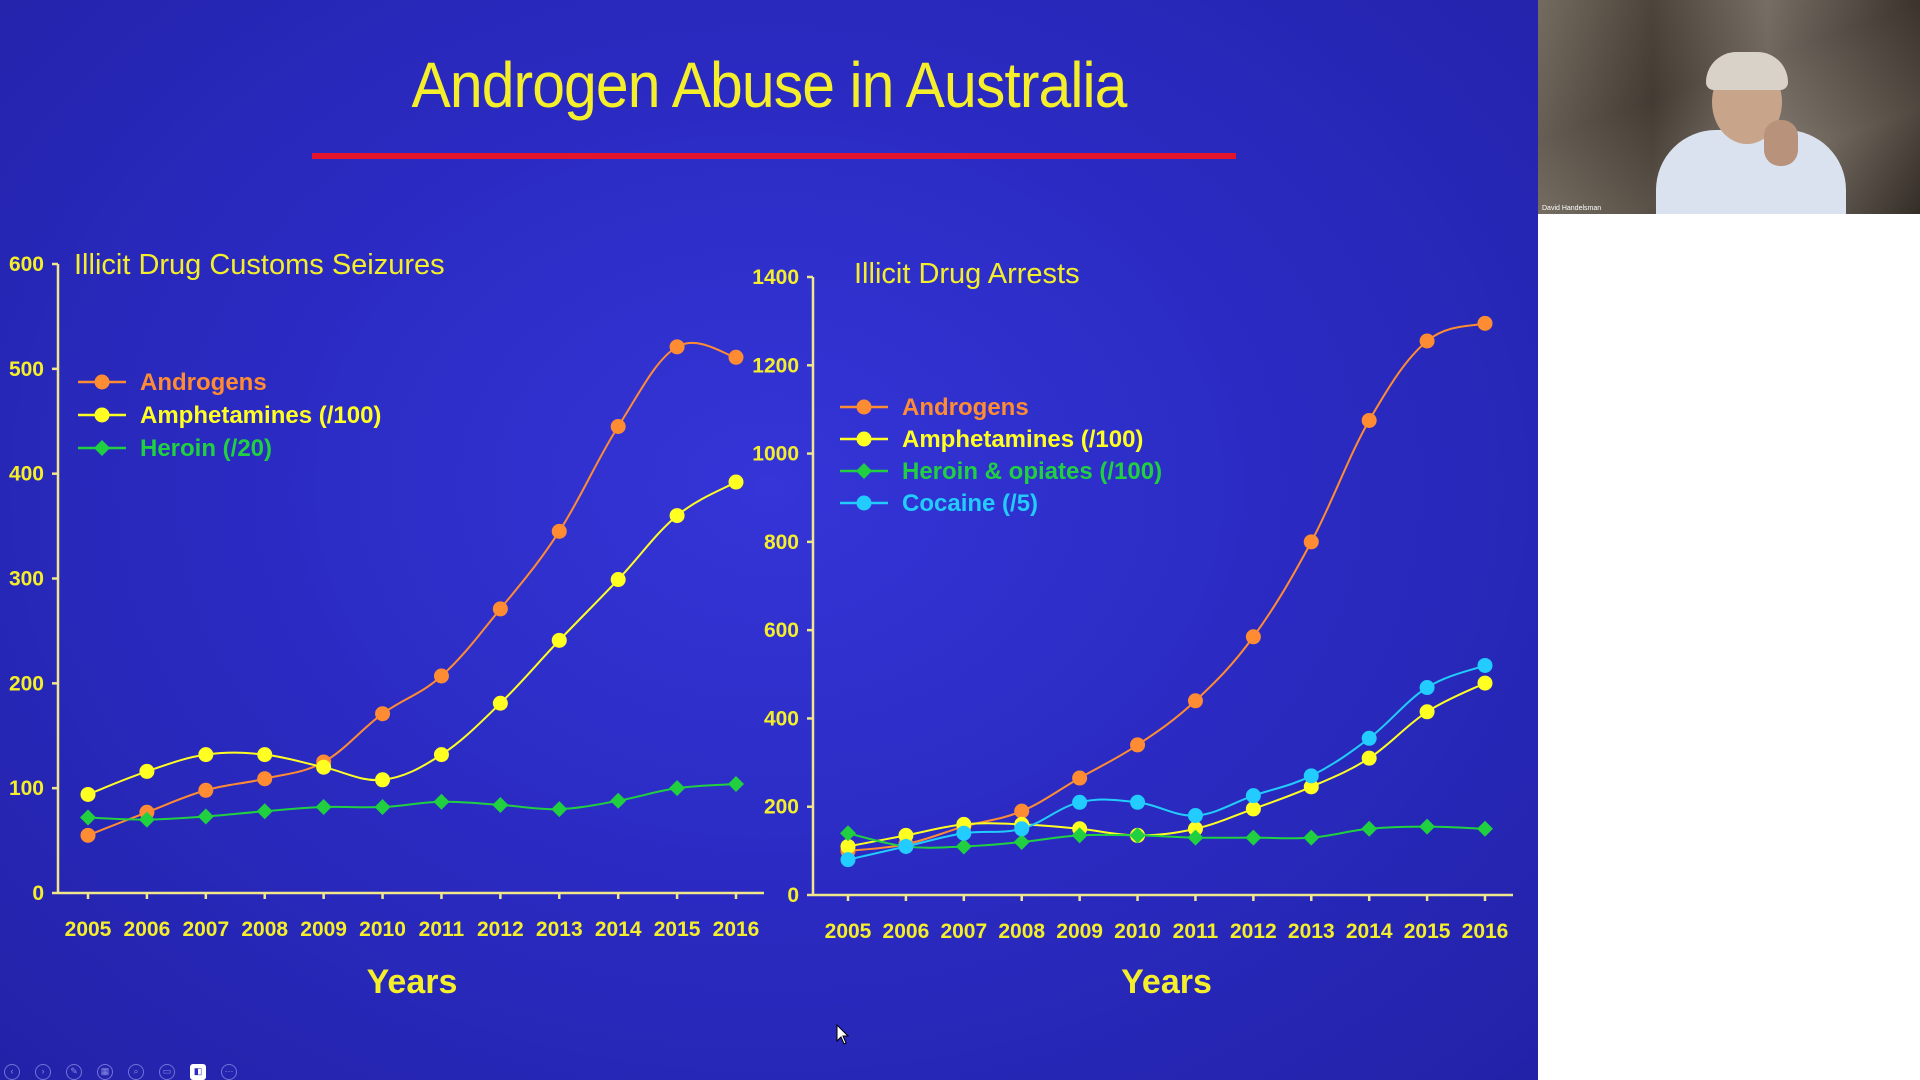 This screenshot has width=1920, height=1080. Describe the element at coordinates (775, 277) in the screenshot. I see `y-tick-label: 1400` at that location.